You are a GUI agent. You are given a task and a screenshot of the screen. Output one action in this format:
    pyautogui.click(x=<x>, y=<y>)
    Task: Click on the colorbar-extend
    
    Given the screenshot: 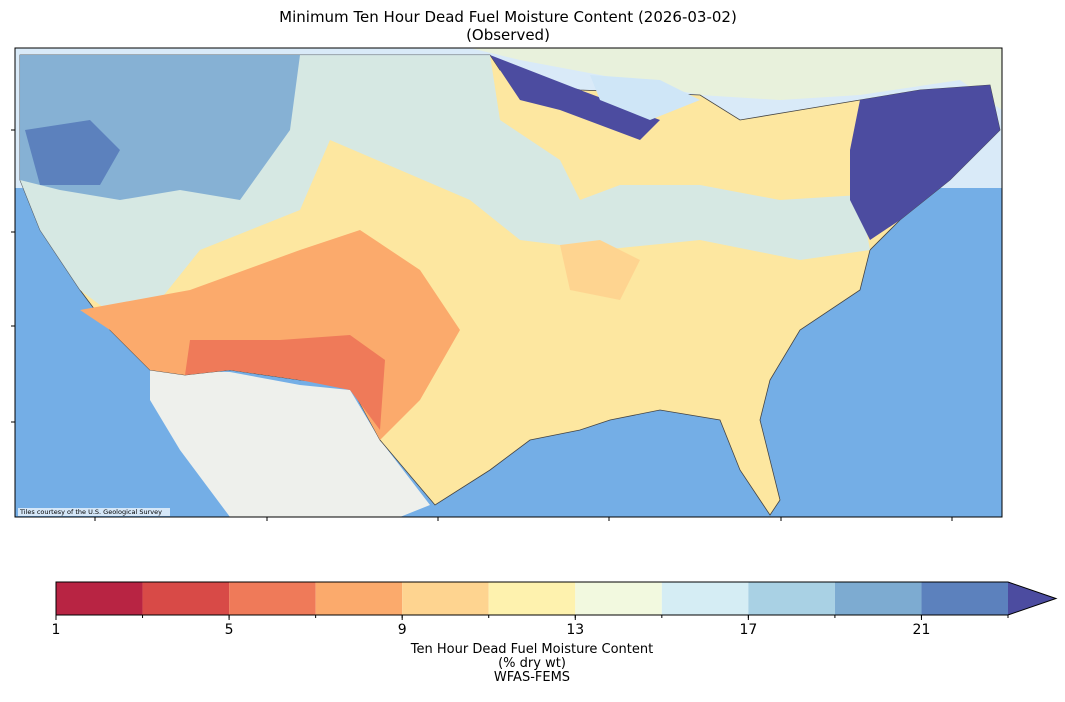 What is the action you would take?
    pyautogui.click(x=1032, y=598)
    